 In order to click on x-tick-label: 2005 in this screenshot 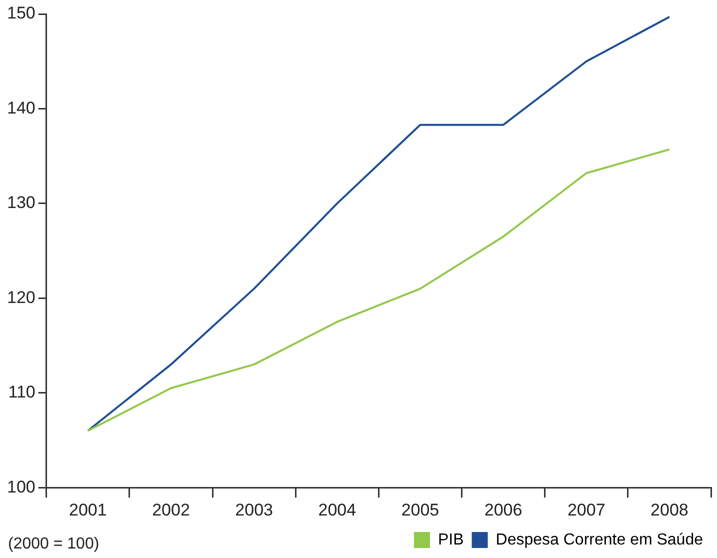, I will do `click(420, 510)`.